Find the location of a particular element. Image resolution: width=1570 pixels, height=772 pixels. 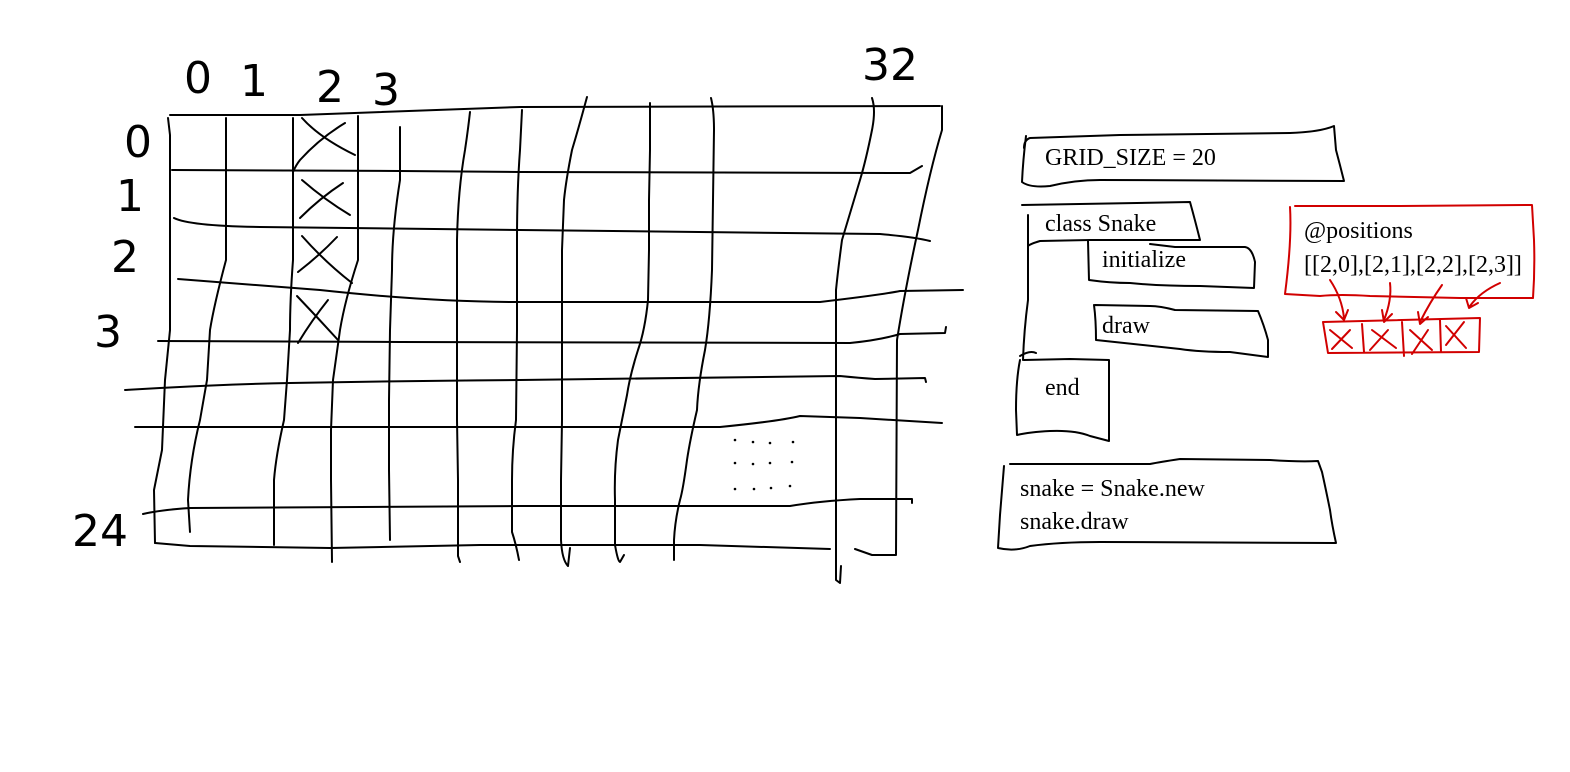

end-text: end is located at coordinates (1062, 388).